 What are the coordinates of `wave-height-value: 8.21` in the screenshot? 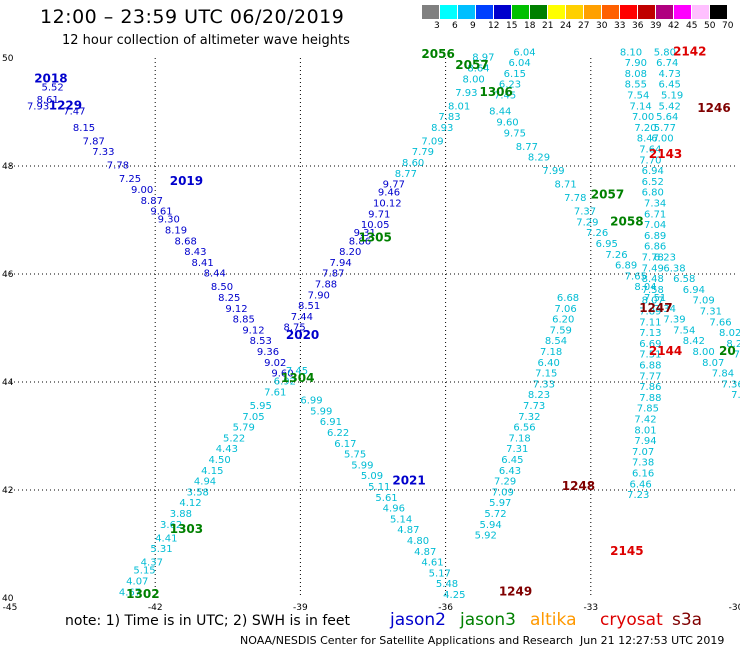 It's located at (733, 344).